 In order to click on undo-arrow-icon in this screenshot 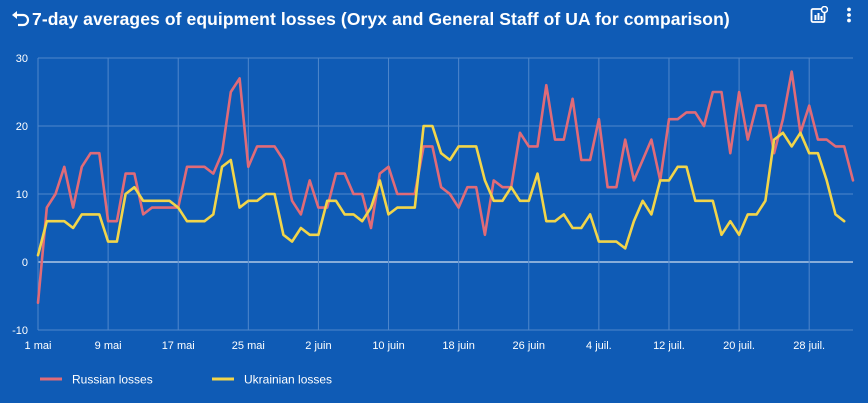, I will do `click(20, 19)`.